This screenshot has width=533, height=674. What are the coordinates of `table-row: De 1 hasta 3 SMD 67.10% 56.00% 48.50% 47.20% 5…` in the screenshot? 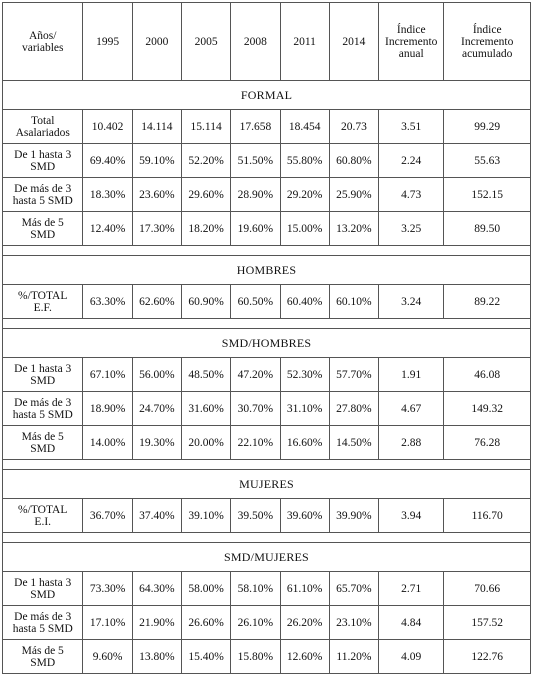 It's located at (266, 374).